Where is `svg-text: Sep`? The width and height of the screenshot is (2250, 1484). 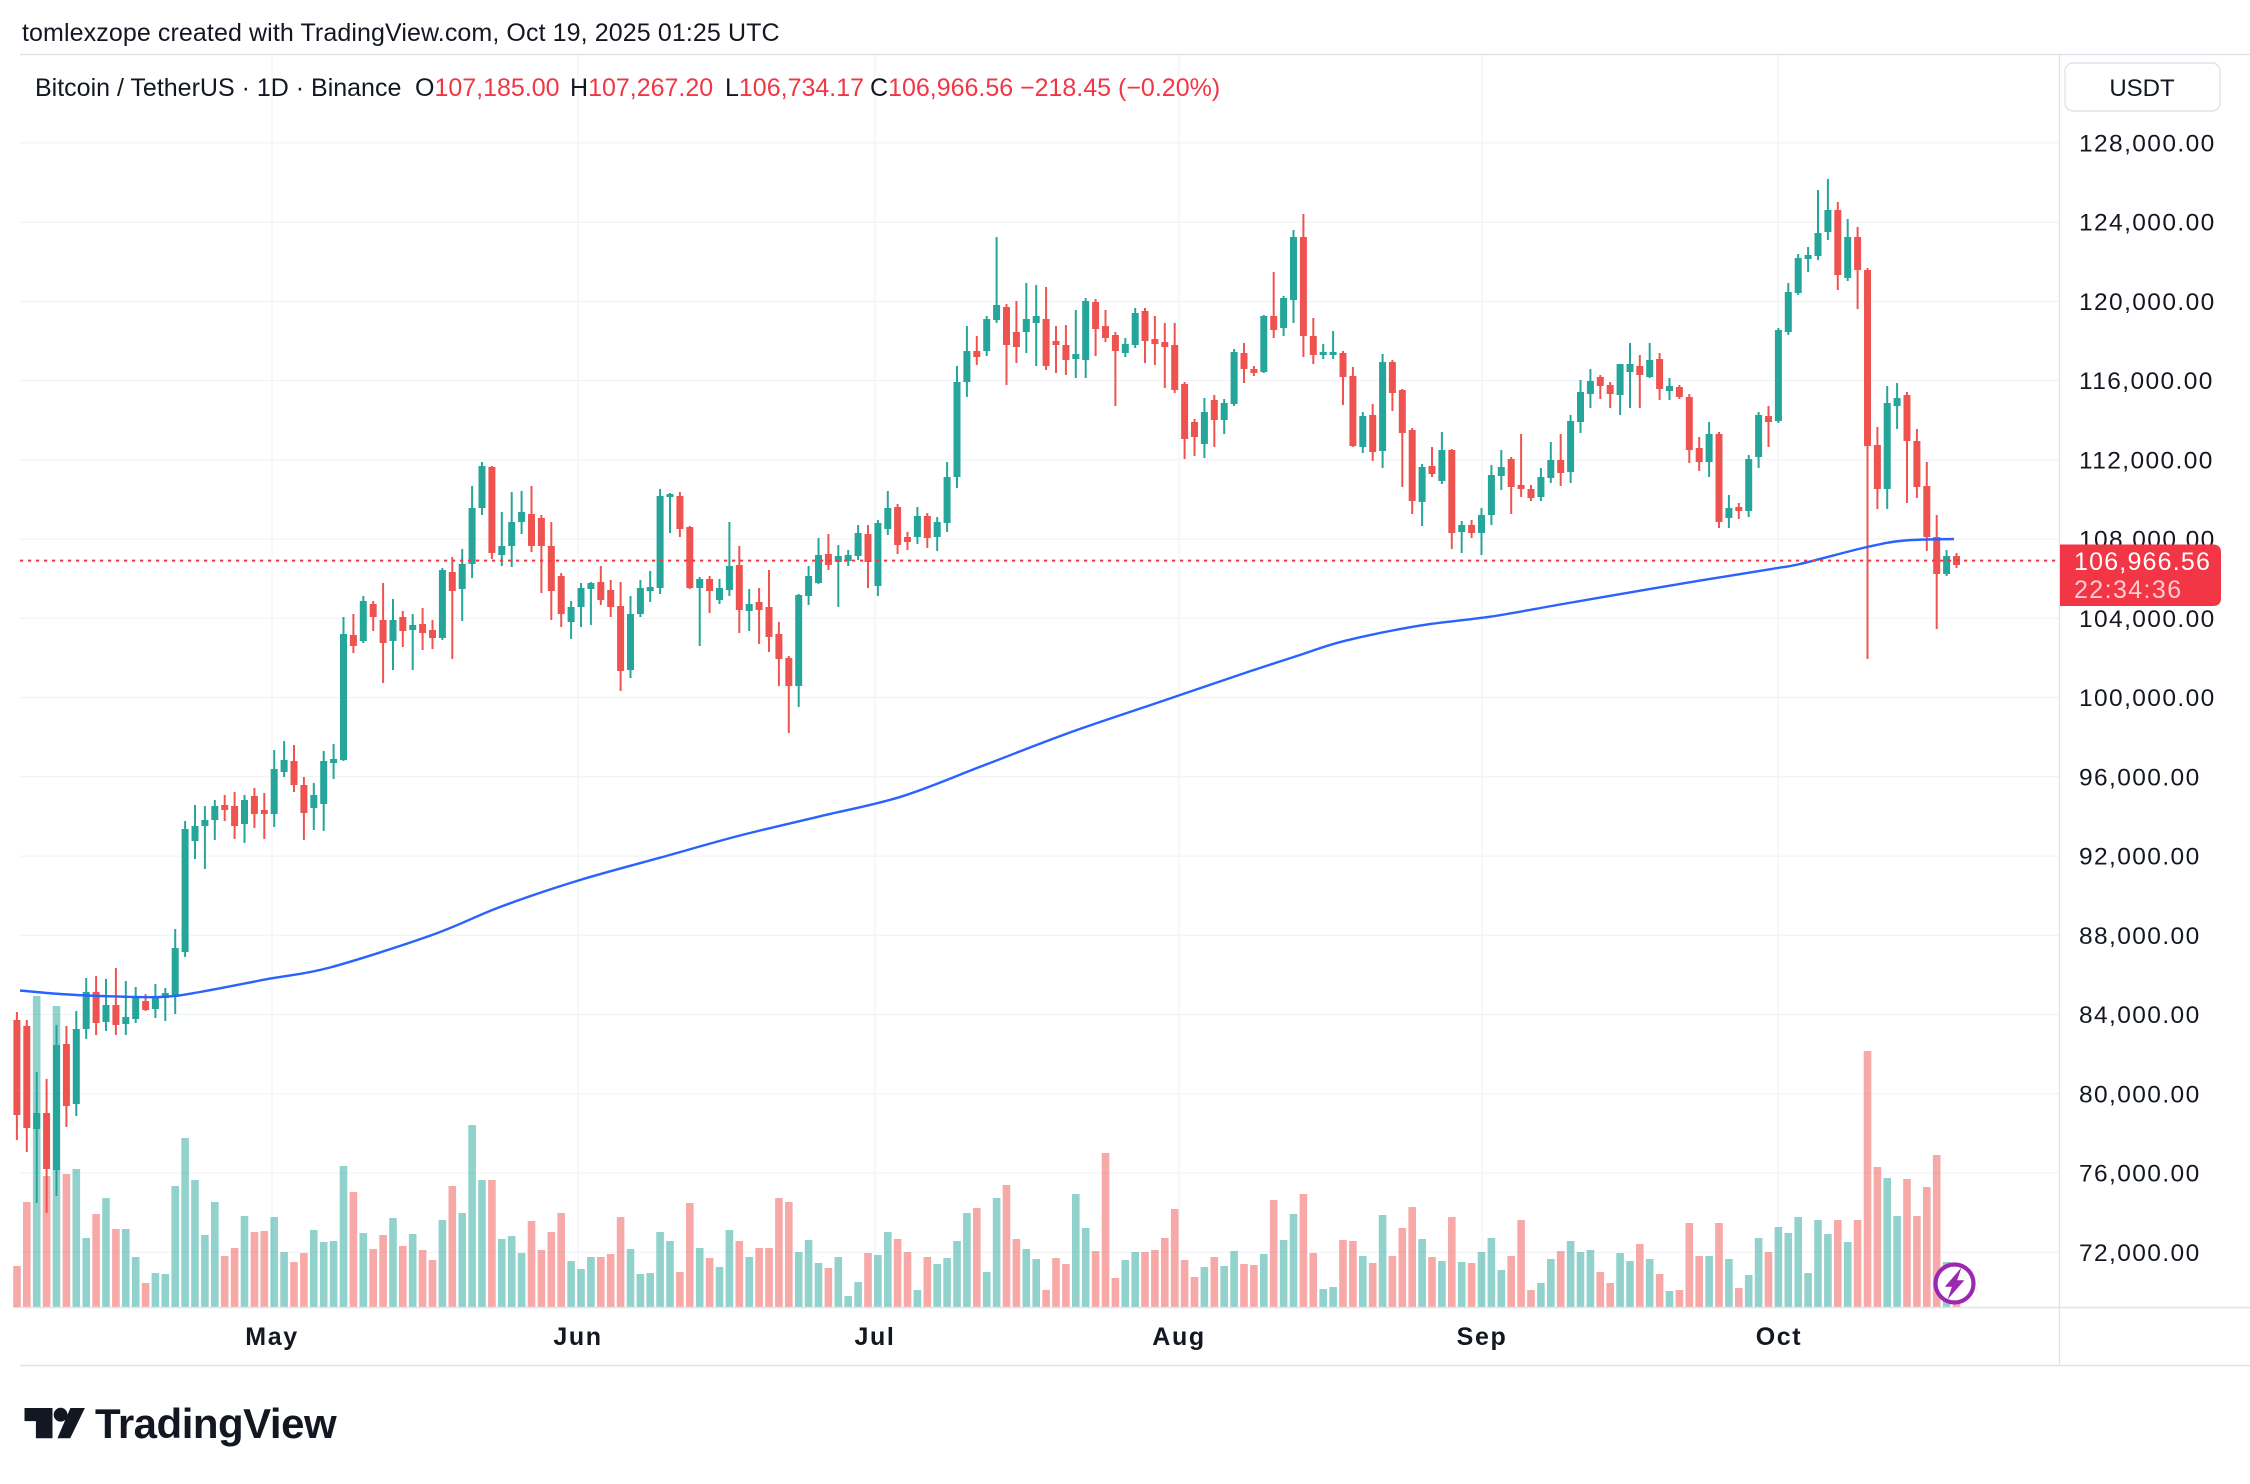
svg-text: Sep is located at coordinates (1482, 1337).